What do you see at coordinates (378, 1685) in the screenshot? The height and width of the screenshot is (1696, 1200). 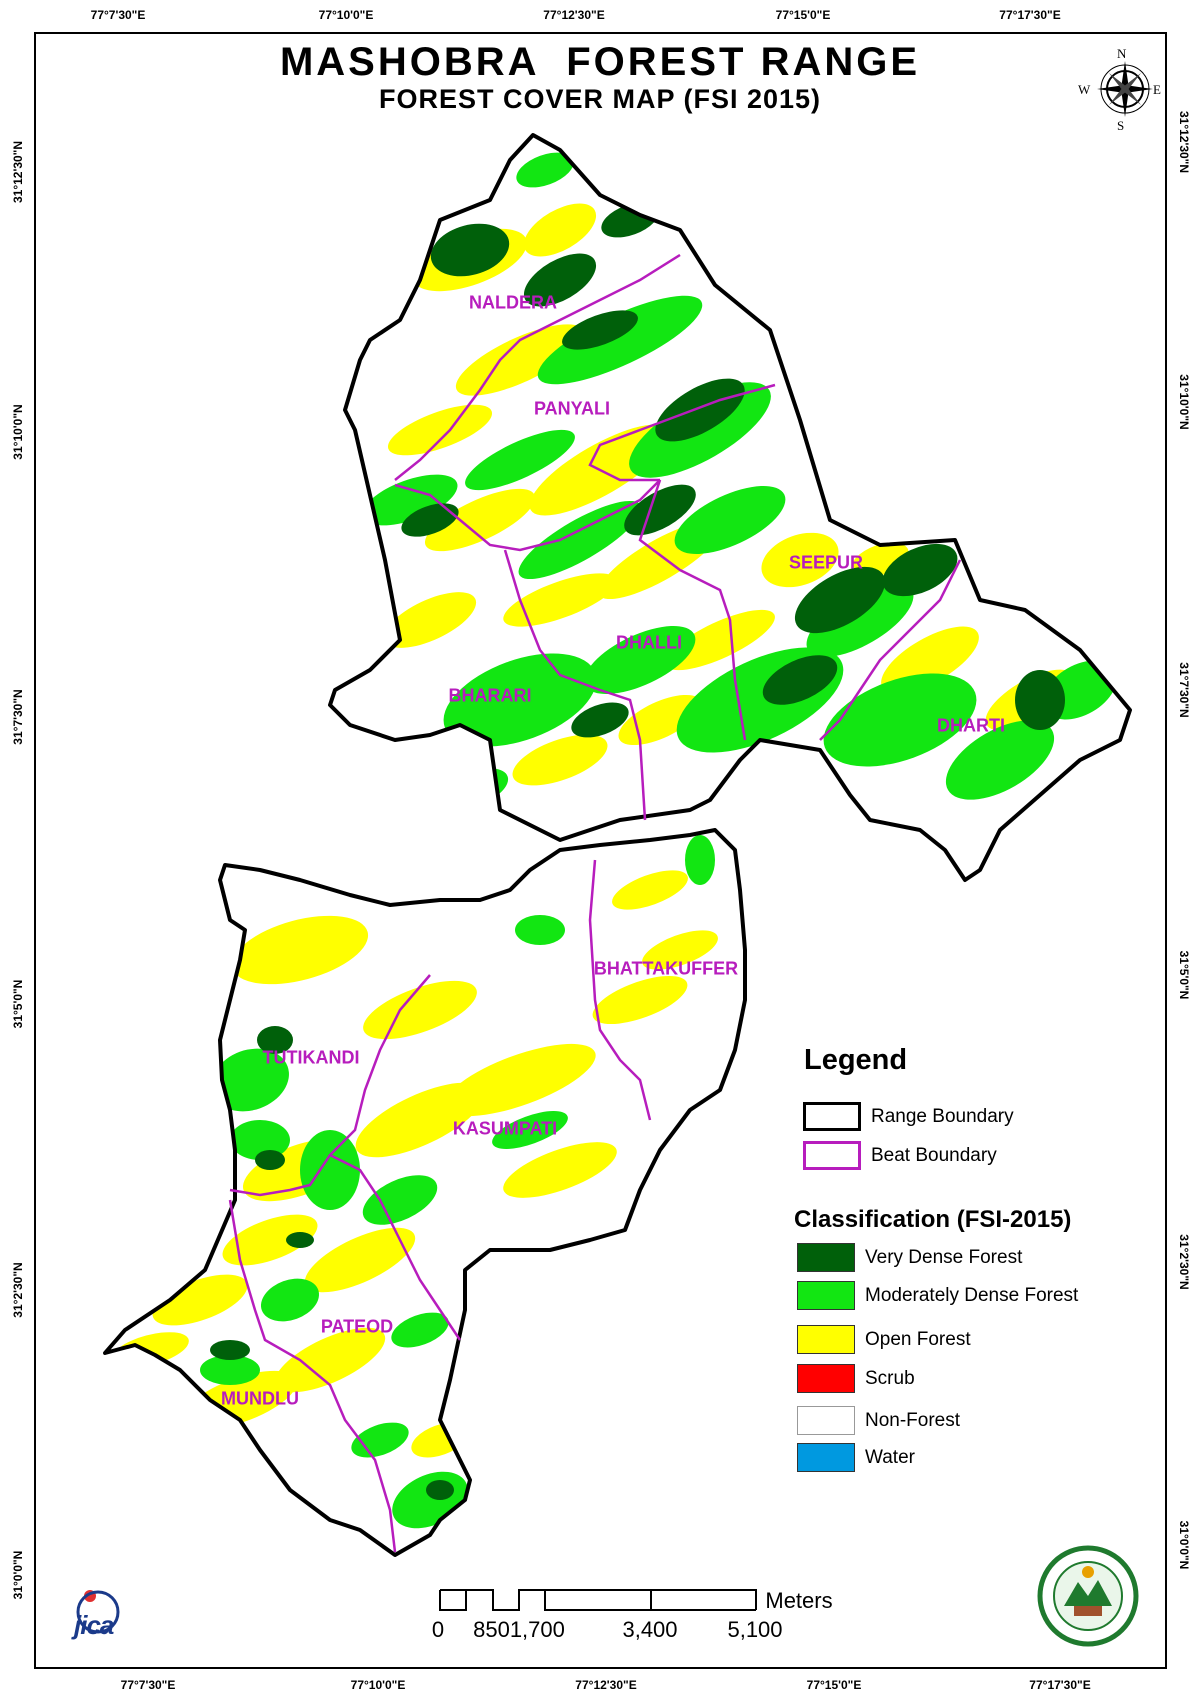 I see `bottom-lon-tick: 77°10'0"E` at bounding box center [378, 1685].